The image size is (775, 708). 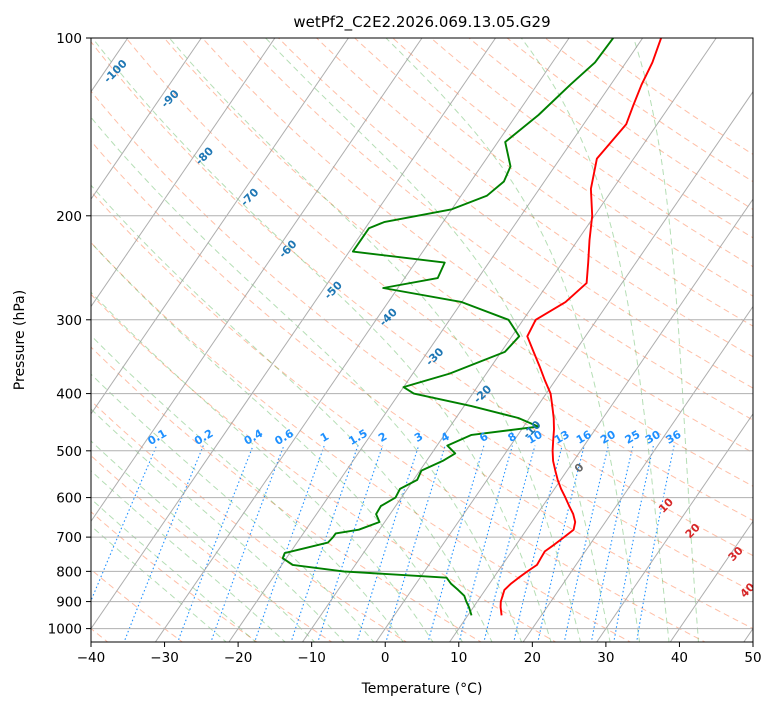 I want to click on y-tick-label: 1000, so click(x=65, y=630).